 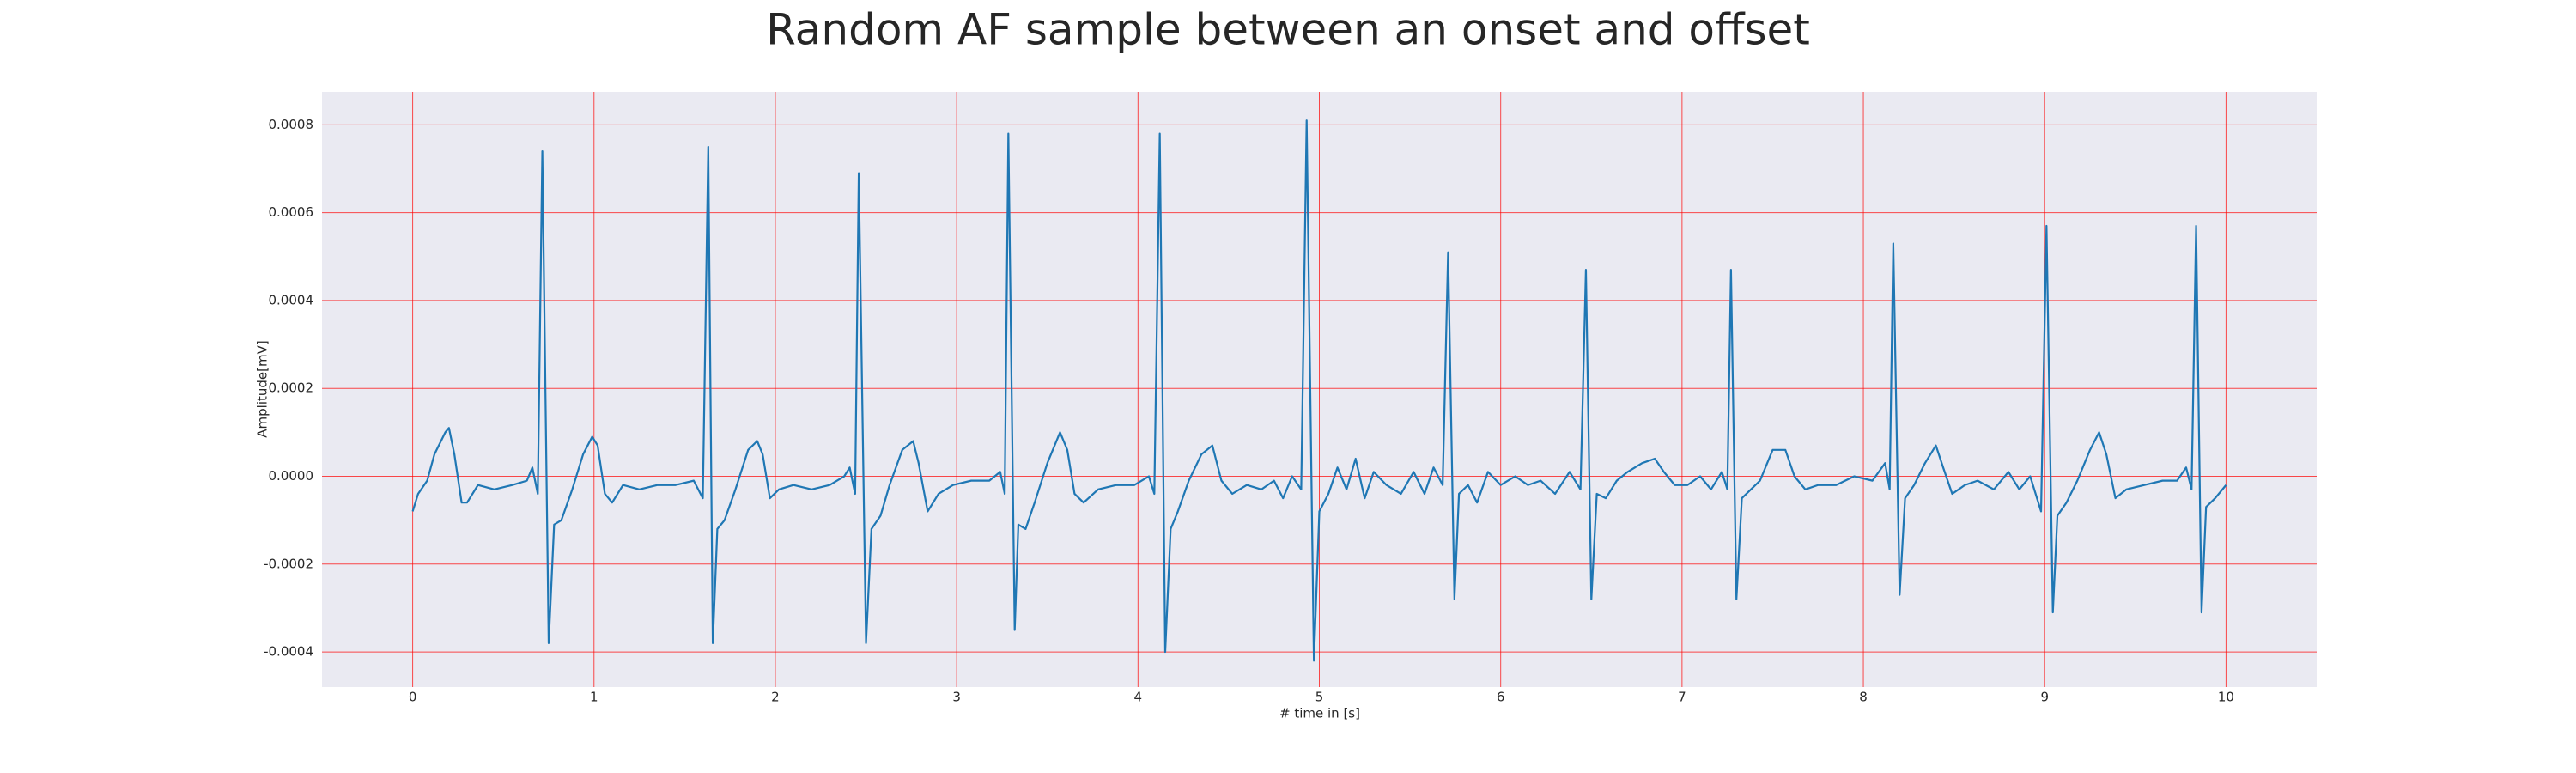 I want to click on y-tick-label: -0.0002, so click(x=289, y=563).